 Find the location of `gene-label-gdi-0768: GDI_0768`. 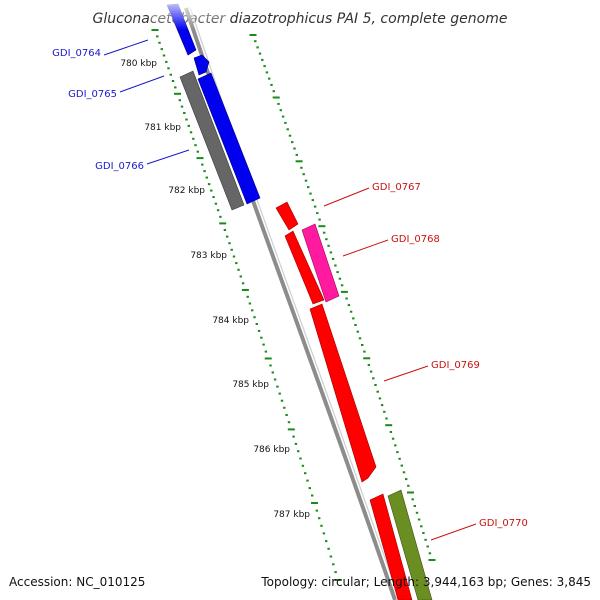

gene-label-gdi-0768: GDI_0768 is located at coordinates (415, 239).